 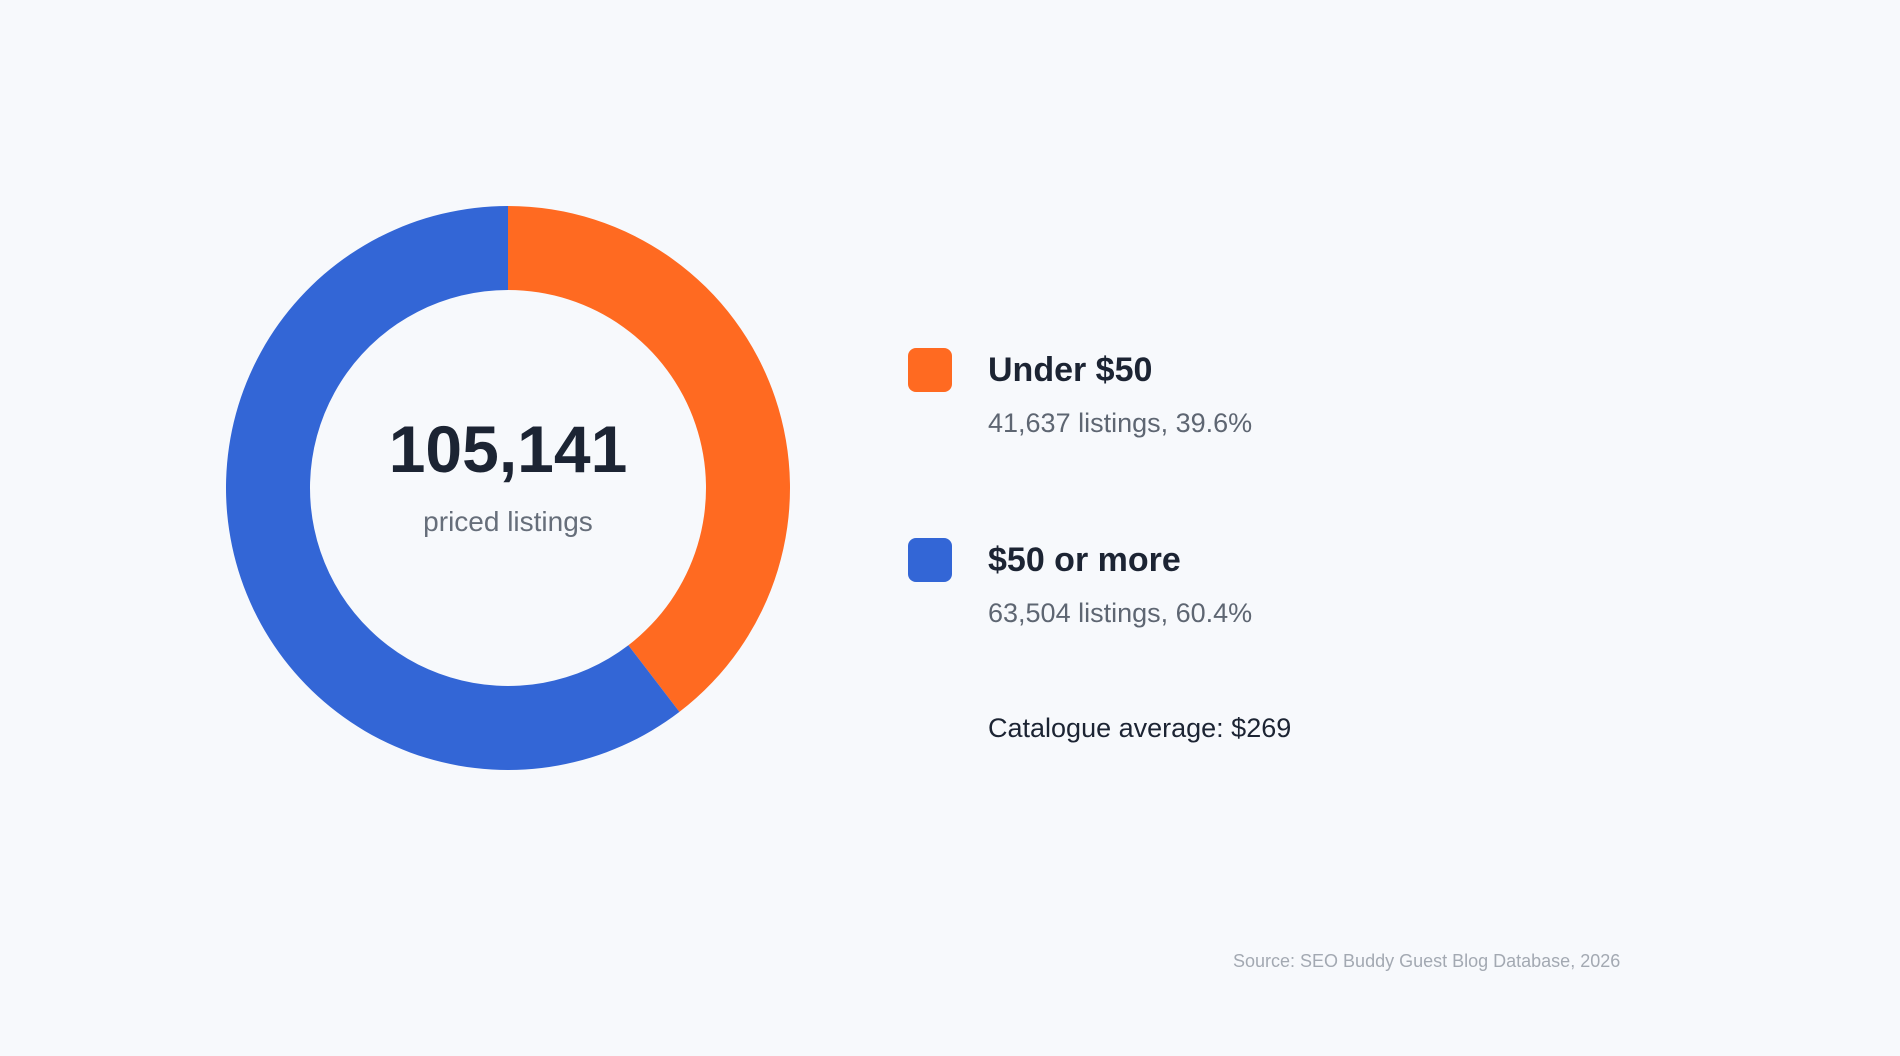 I want to click on legend-swatch-50-or-more, so click(x=930, y=560).